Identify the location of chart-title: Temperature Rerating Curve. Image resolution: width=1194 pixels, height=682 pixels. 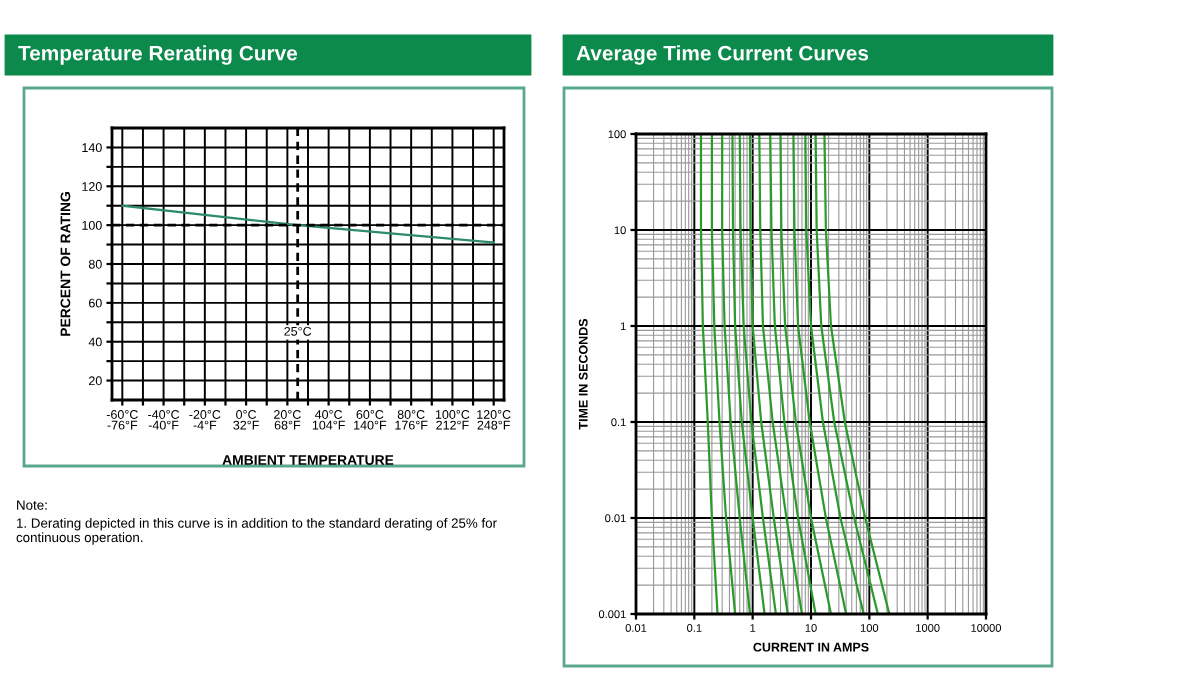
(158, 55).